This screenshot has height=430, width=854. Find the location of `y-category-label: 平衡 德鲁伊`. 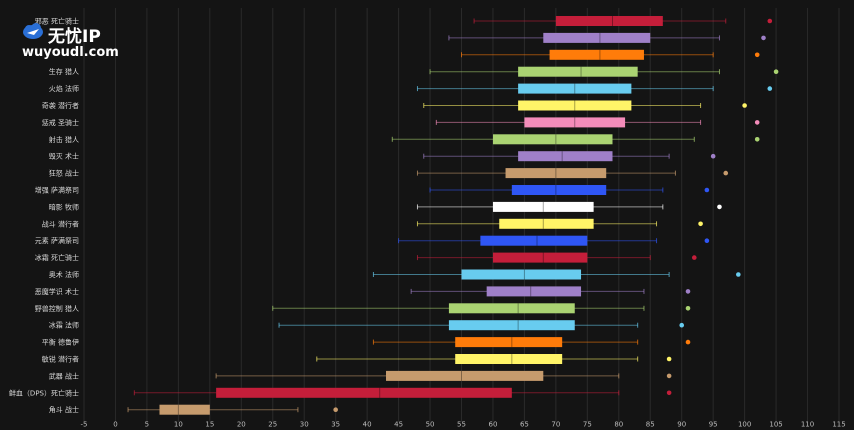

y-category-label: 平衡 德鲁伊 is located at coordinates (60, 342).